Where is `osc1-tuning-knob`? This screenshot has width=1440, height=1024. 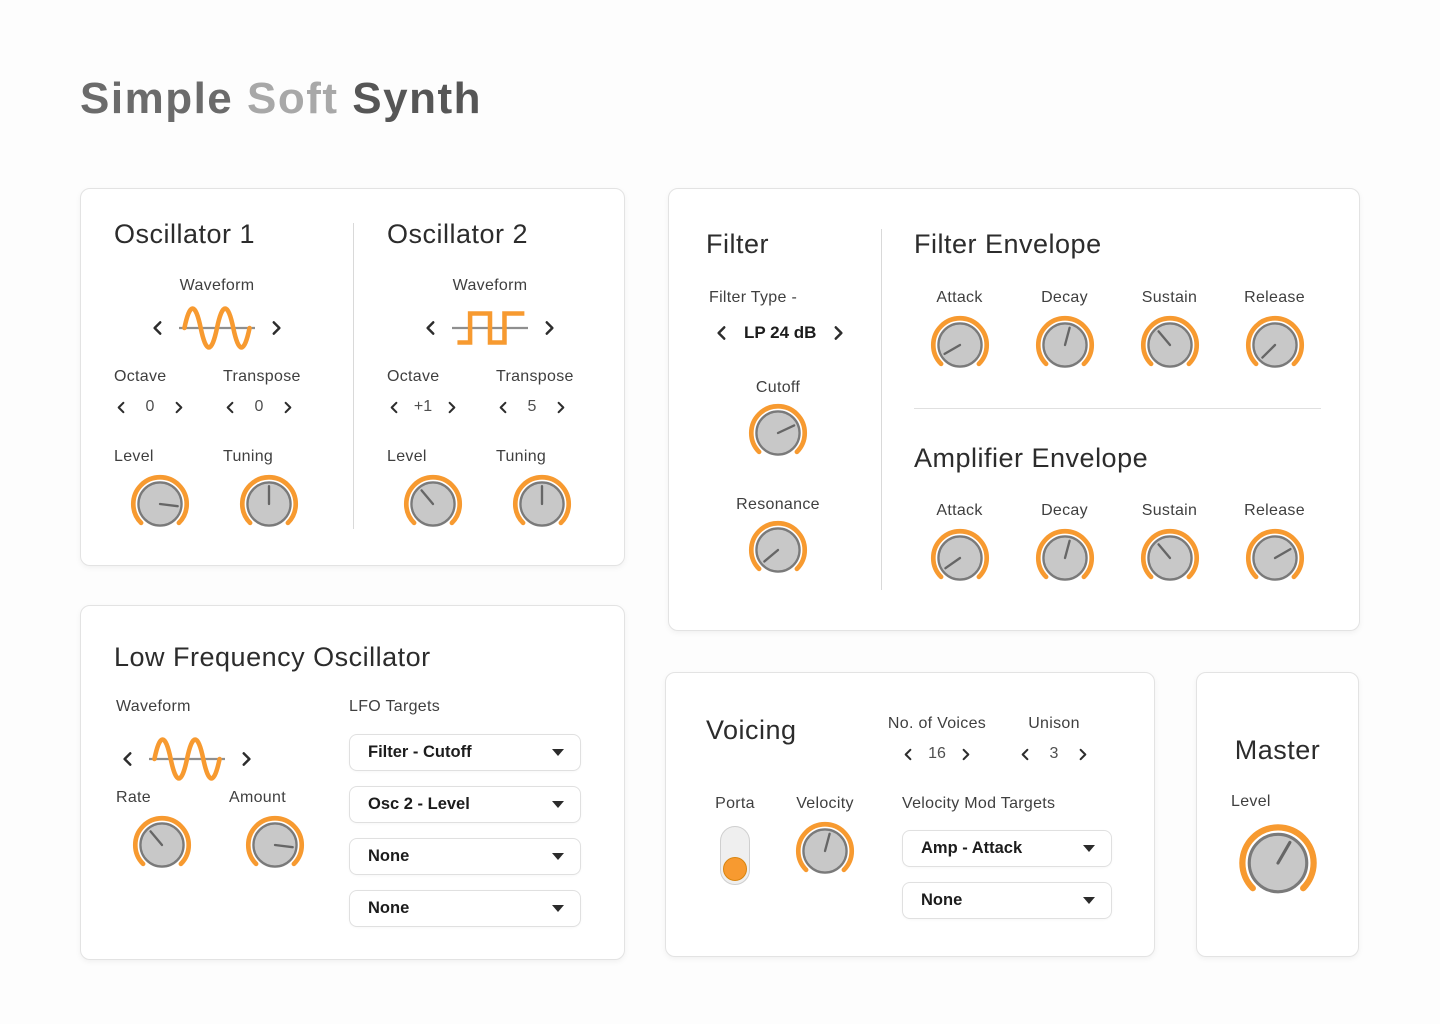
osc1-tuning-knob is located at coordinates (269, 504).